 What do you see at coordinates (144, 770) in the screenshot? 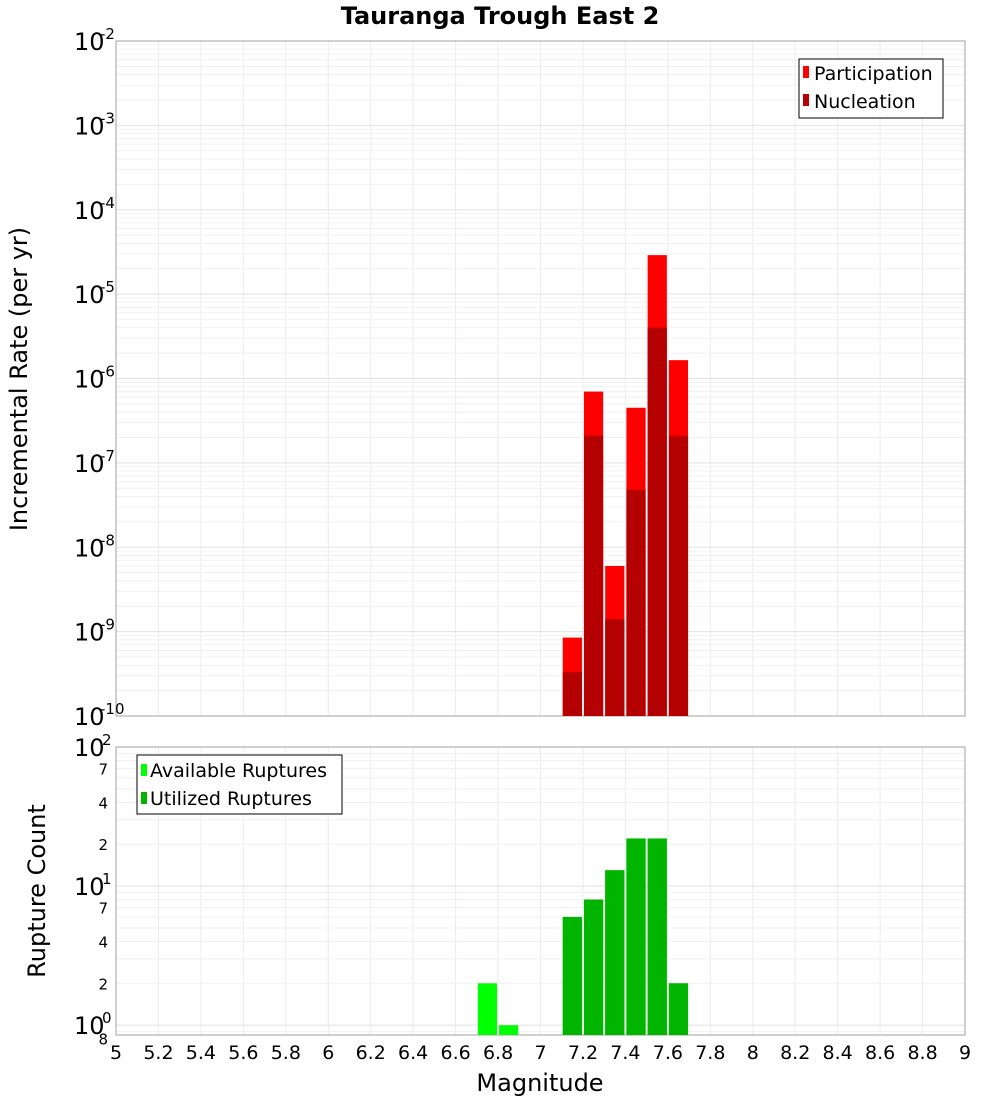
I see `legend-swatch-available-ruptures` at bounding box center [144, 770].